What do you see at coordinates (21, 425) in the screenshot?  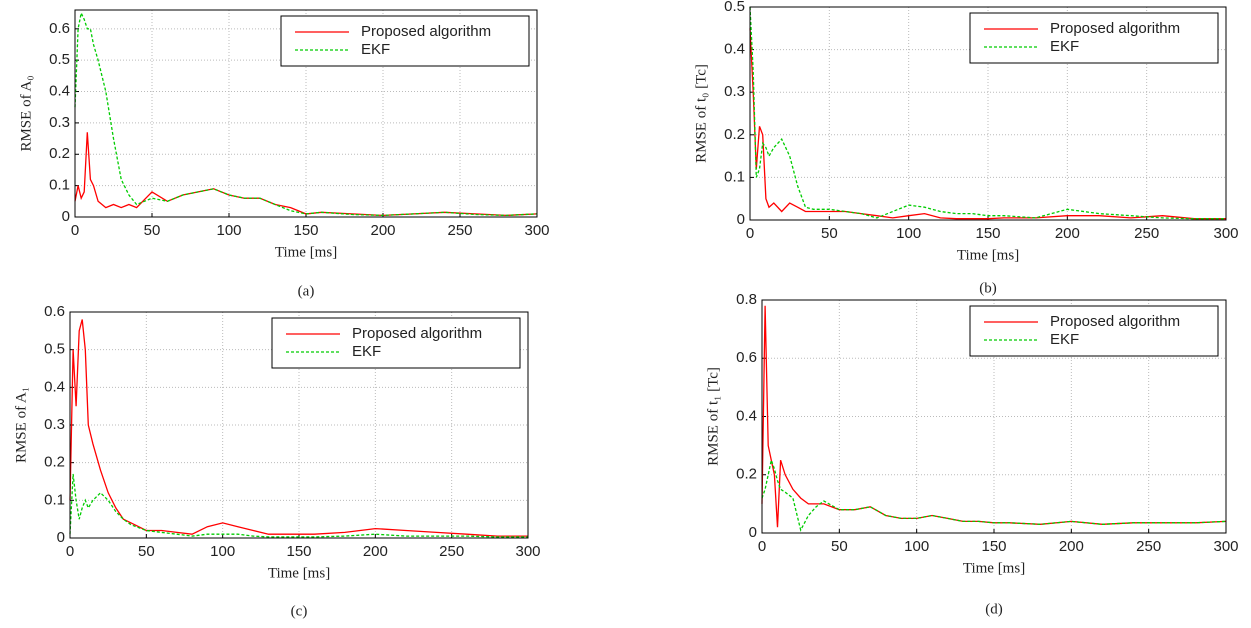 I see `y-axis-label: RMSE of A₁` at bounding box center [21, 425].